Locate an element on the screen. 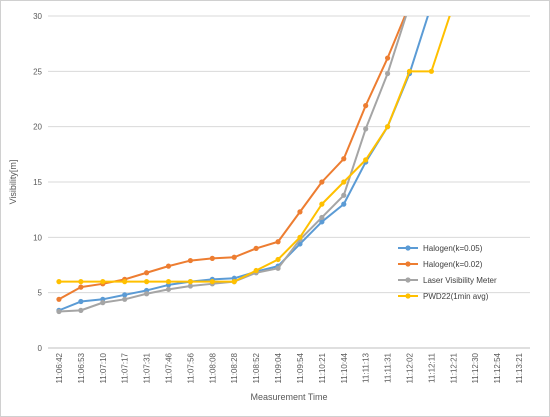 Image resolution: width=550 pixels, height=417 pixels. x-tick-label: 11:06:42 is located at coordinates (59, 367).